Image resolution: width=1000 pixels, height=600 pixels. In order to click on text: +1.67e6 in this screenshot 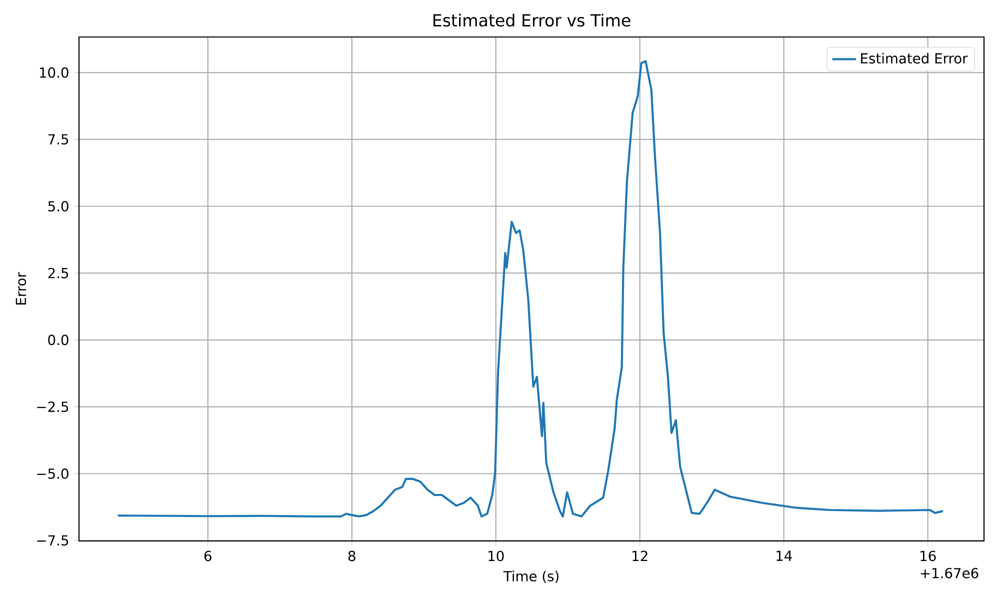, I will do `click(949, 573)`.